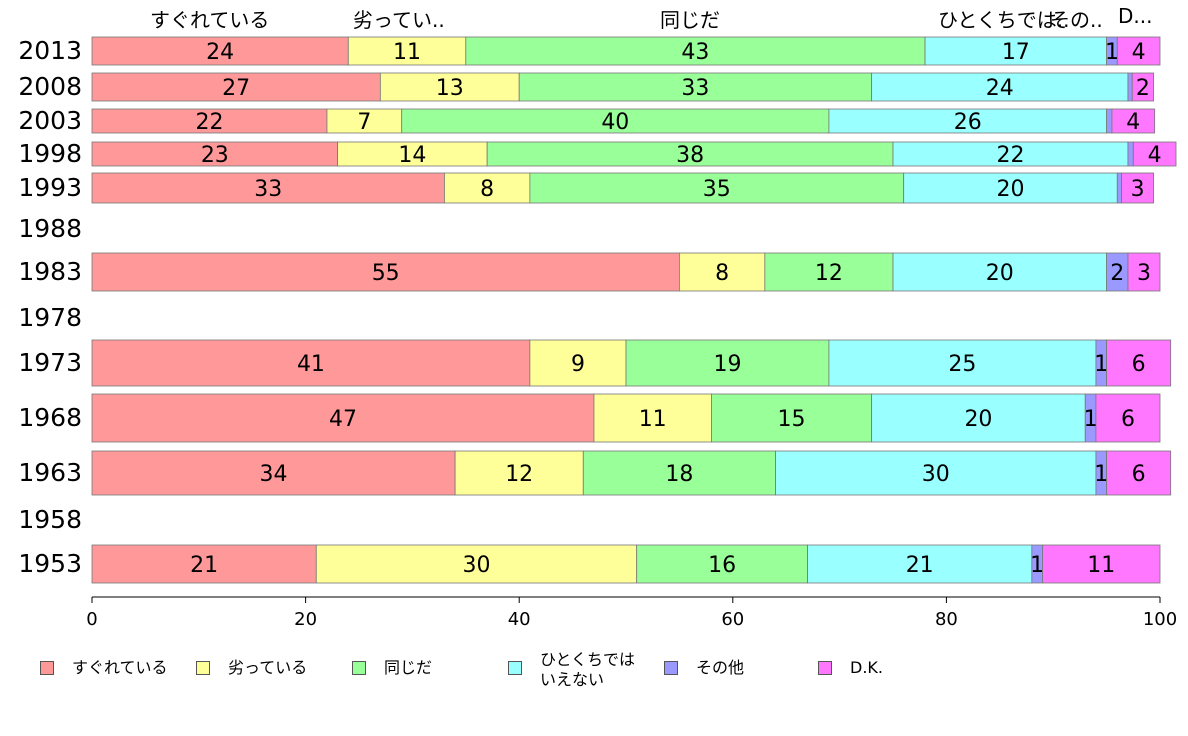 The image size is (1188, 736). I want to click on data-label: 35, so click(717, 189).